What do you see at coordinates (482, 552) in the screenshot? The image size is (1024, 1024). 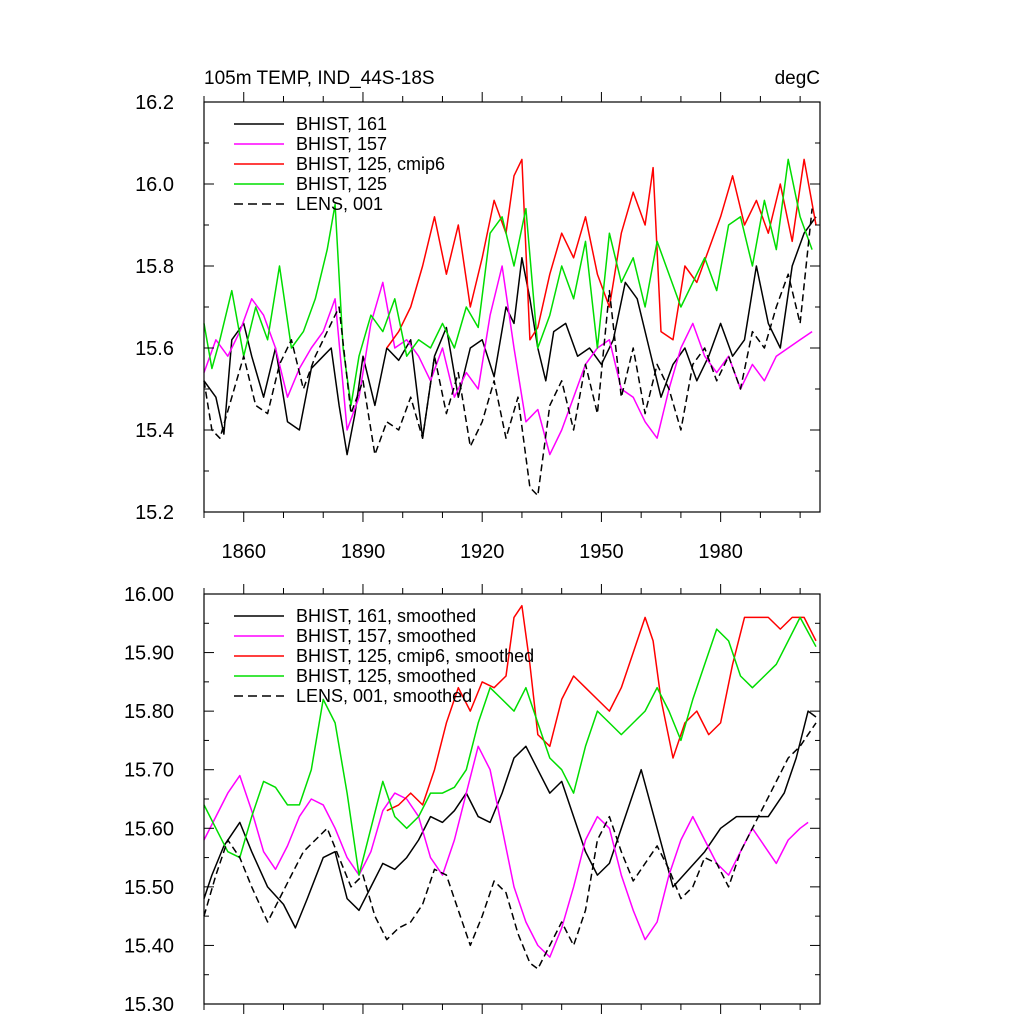 I see `top-x-tick-label: 1920` at bounding box center [482, 552].